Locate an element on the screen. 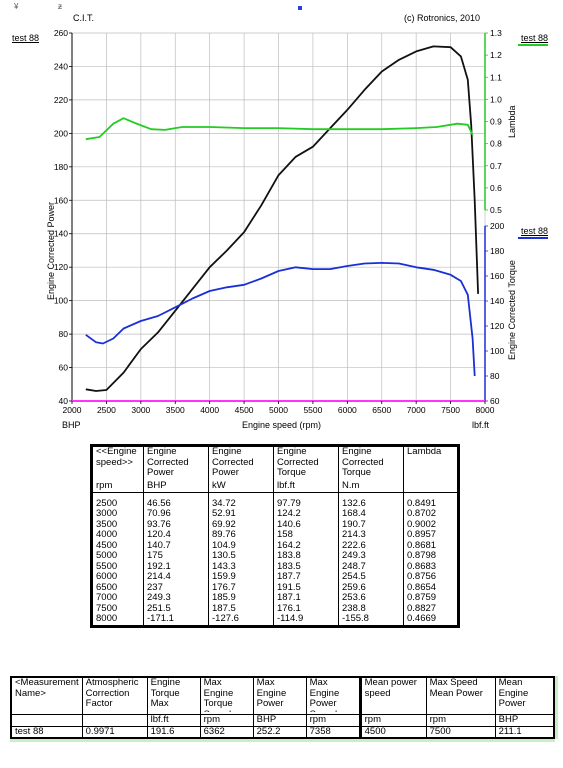  table-cell: 192.1 is located at coordinates (176, 566).